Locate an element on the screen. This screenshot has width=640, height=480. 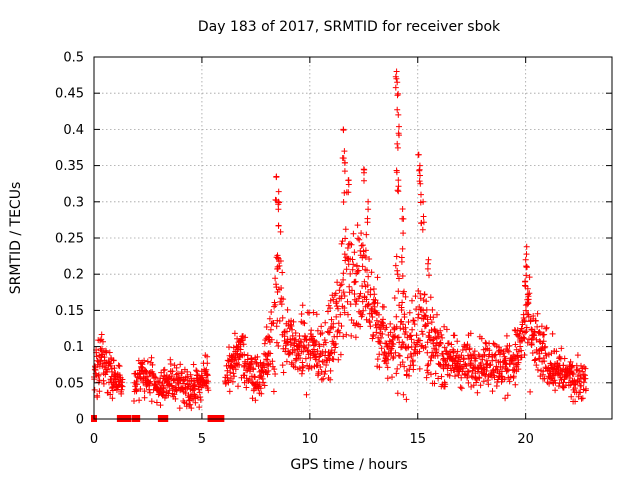
y-tick-label: 0.1 is located at coordinates (73, 347).